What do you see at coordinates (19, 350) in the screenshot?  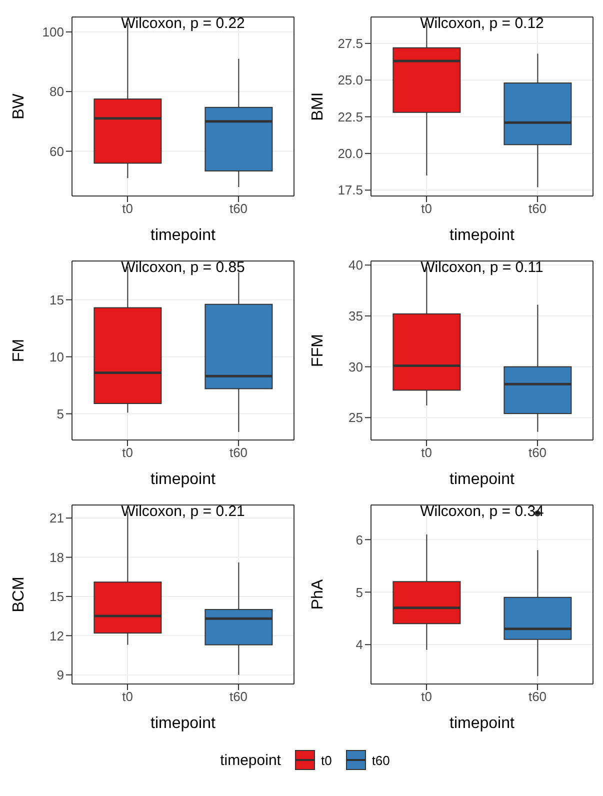 I see `y-axis-title: FM` at bounding box center [19, 350].